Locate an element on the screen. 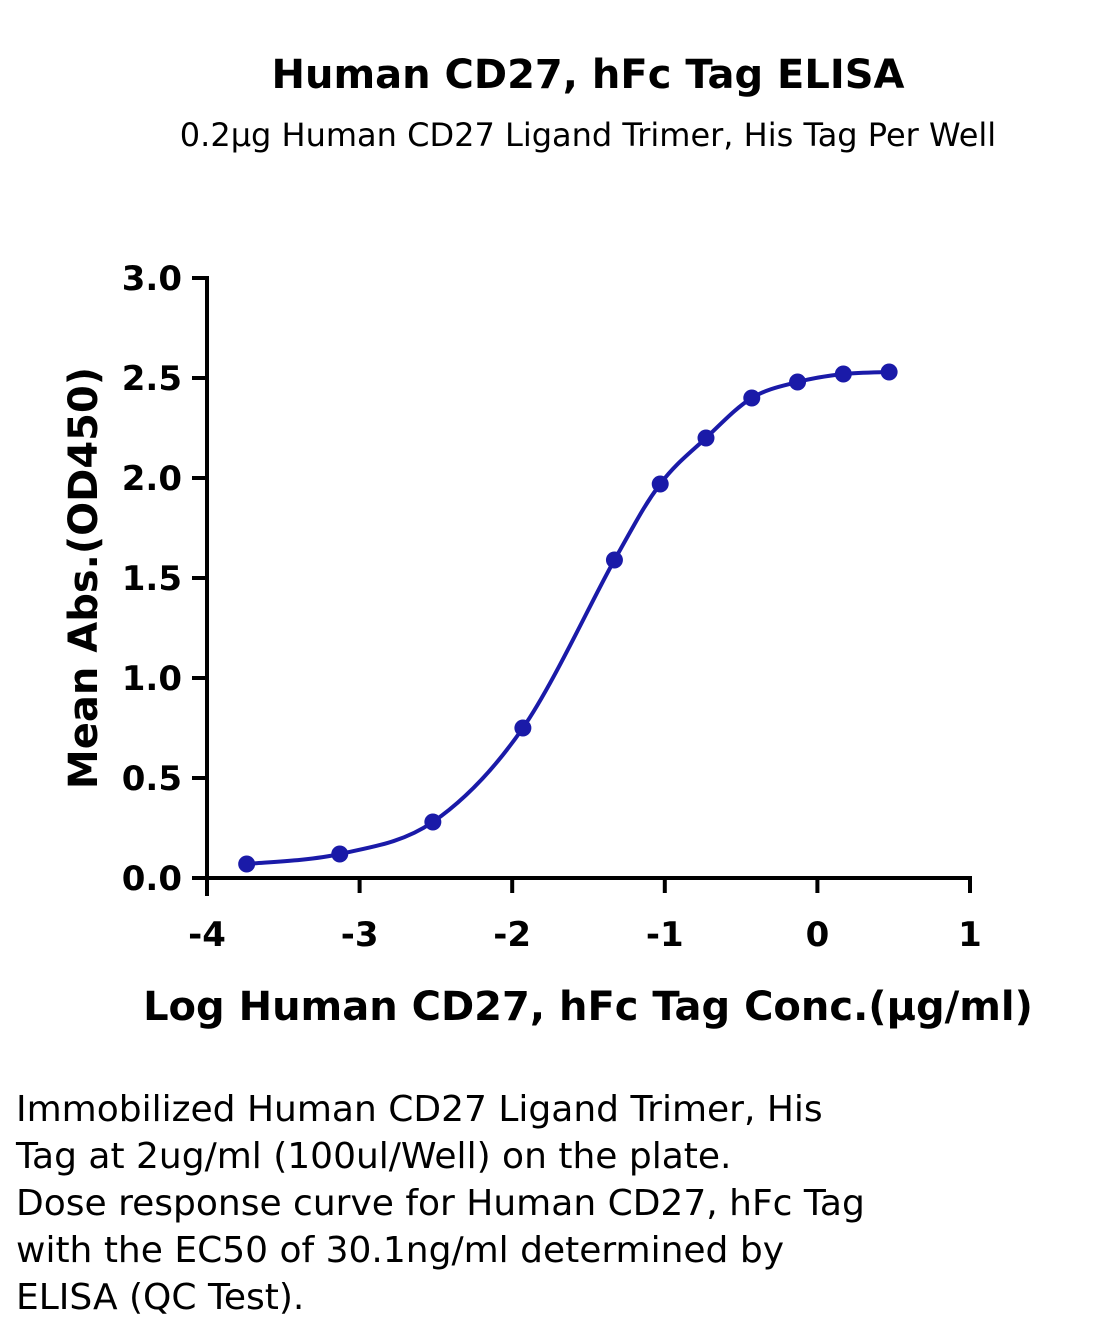  y-tick-label: 2.0 is located at coordinates (152, 479).